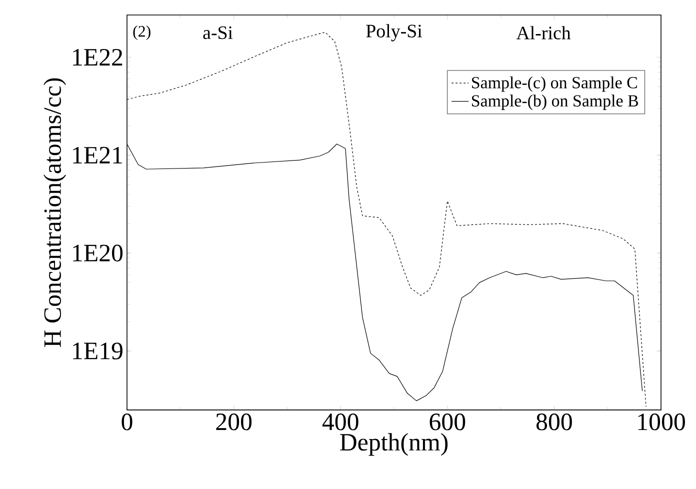  Describe the element at coordinates (97, 57) in the screenshot. I see `y-tick-label: 1E22` at that location.